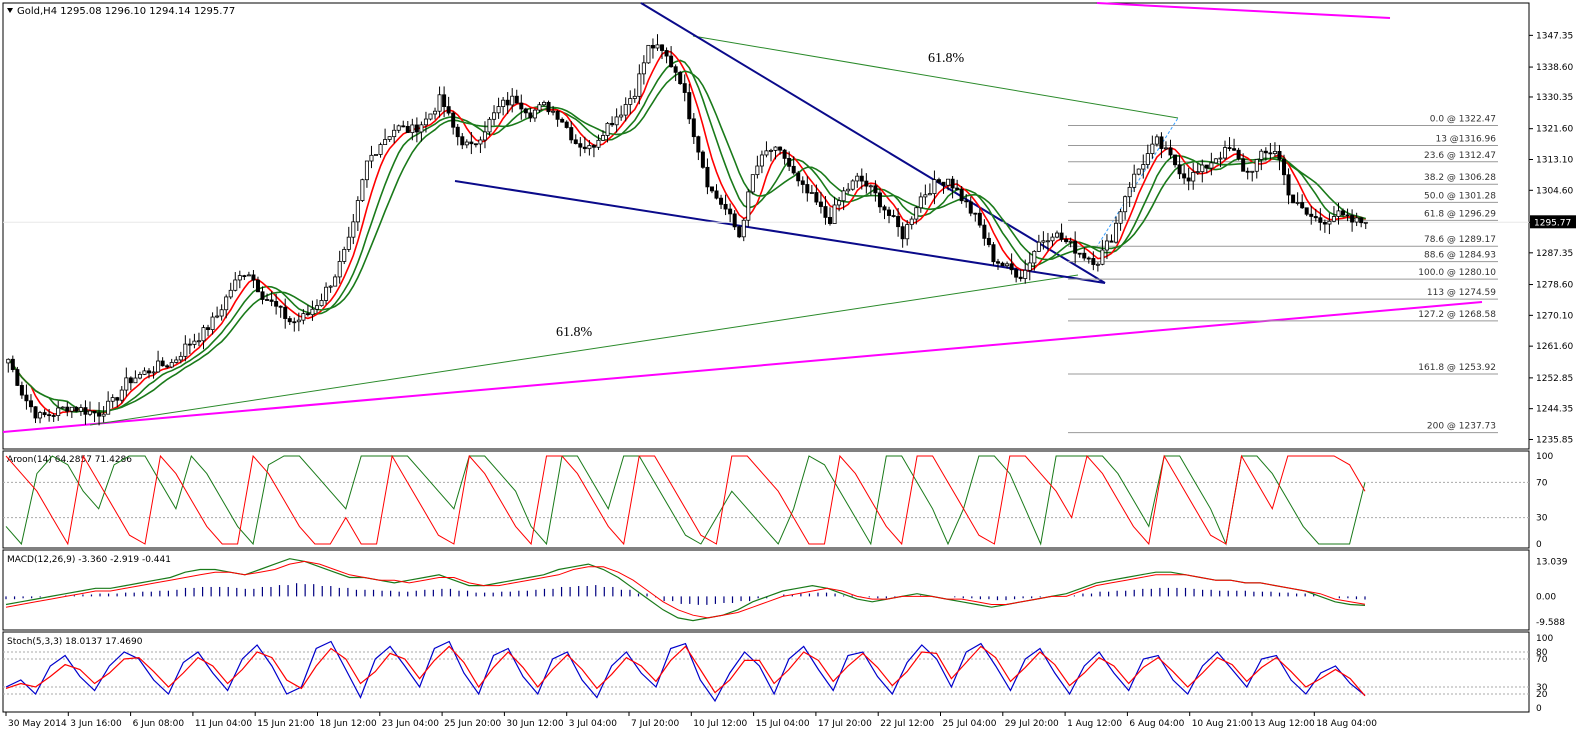  I want to click on aroon-down-line, so click(685, 500).